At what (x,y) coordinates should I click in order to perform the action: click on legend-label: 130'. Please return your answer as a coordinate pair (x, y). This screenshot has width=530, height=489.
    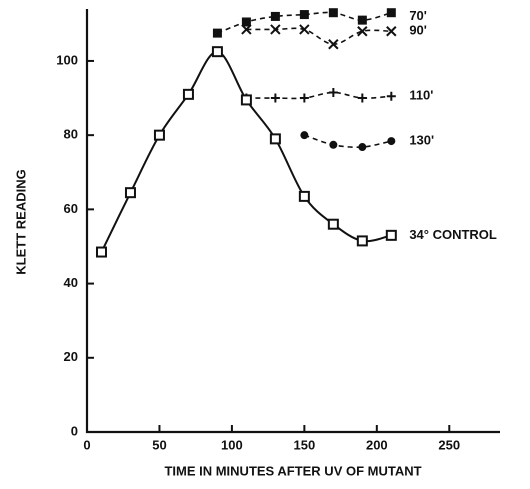
    Looking at the image, I should click on (421, 140).